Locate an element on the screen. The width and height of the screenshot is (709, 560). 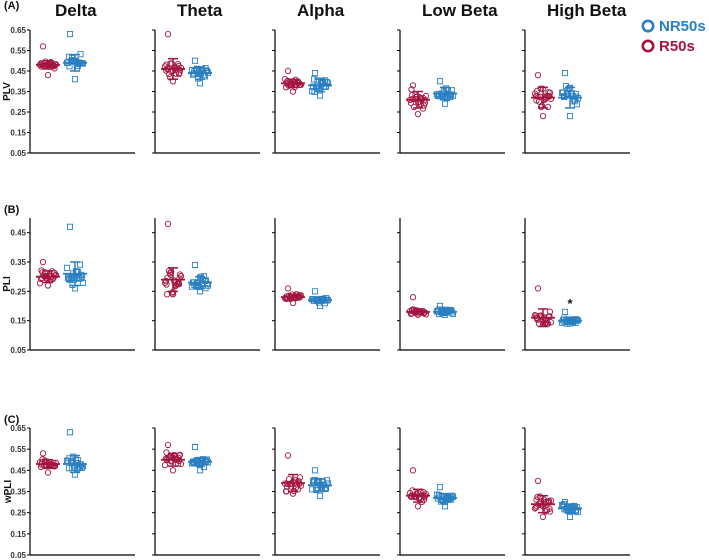
subplot-plv-low-beta is located at coordinates (451, 91).